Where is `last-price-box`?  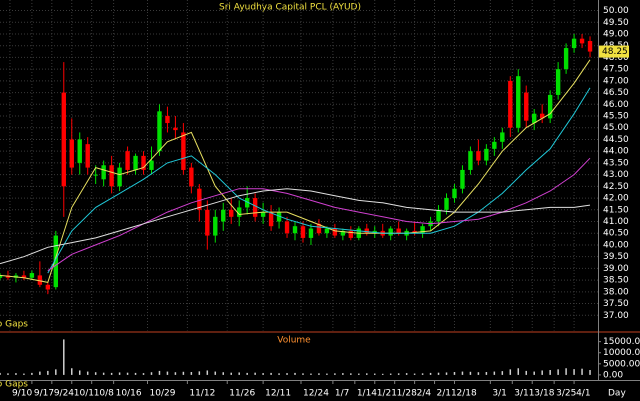
last-price-box is located at coordinates (614, 51).